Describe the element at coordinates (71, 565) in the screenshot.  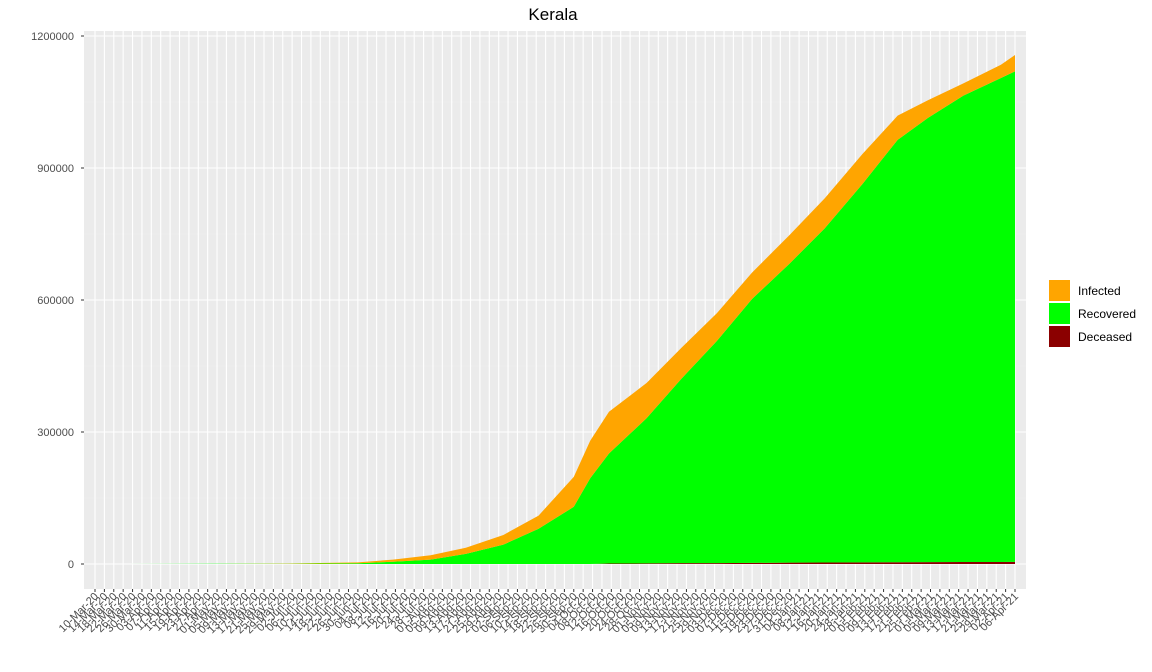
I see `y-tick-label: 0` at that location.